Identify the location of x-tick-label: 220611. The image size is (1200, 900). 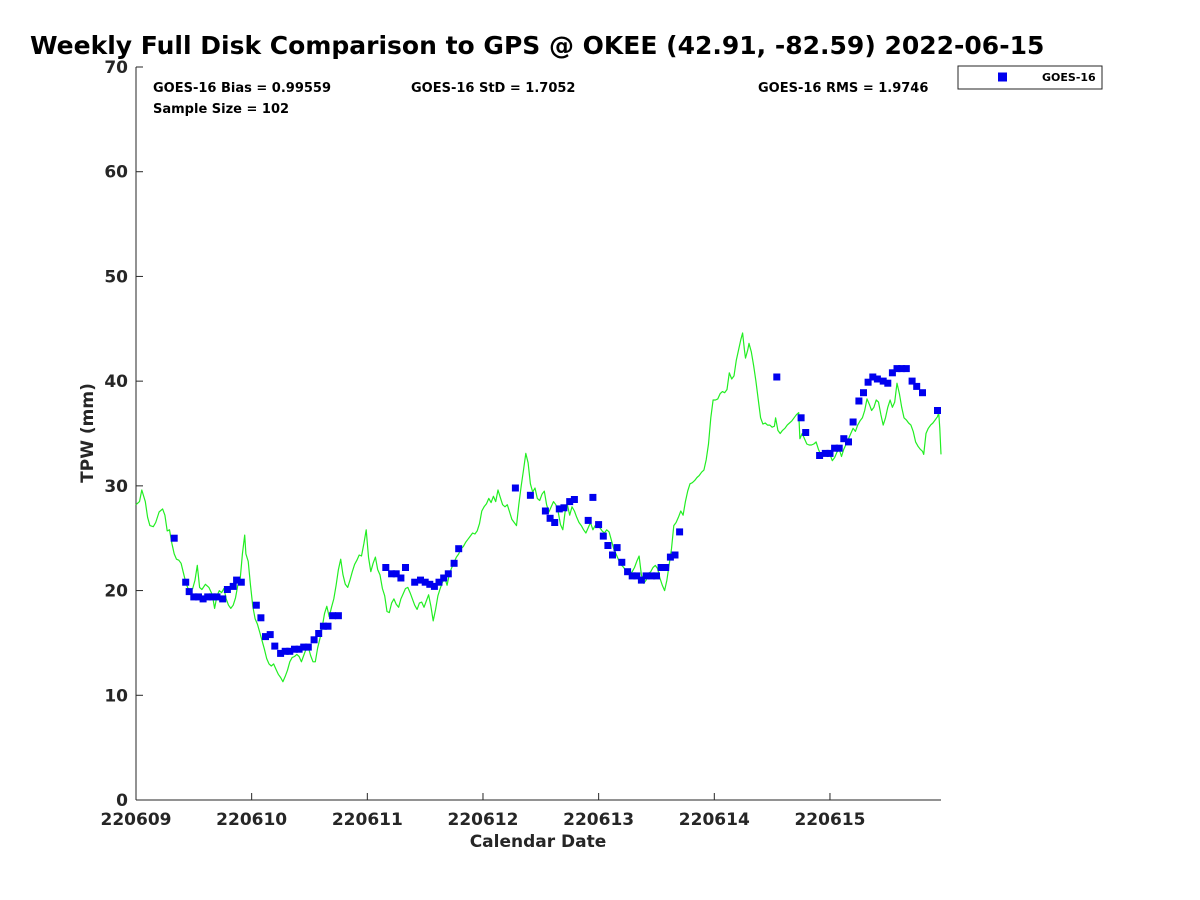
(367, 820).